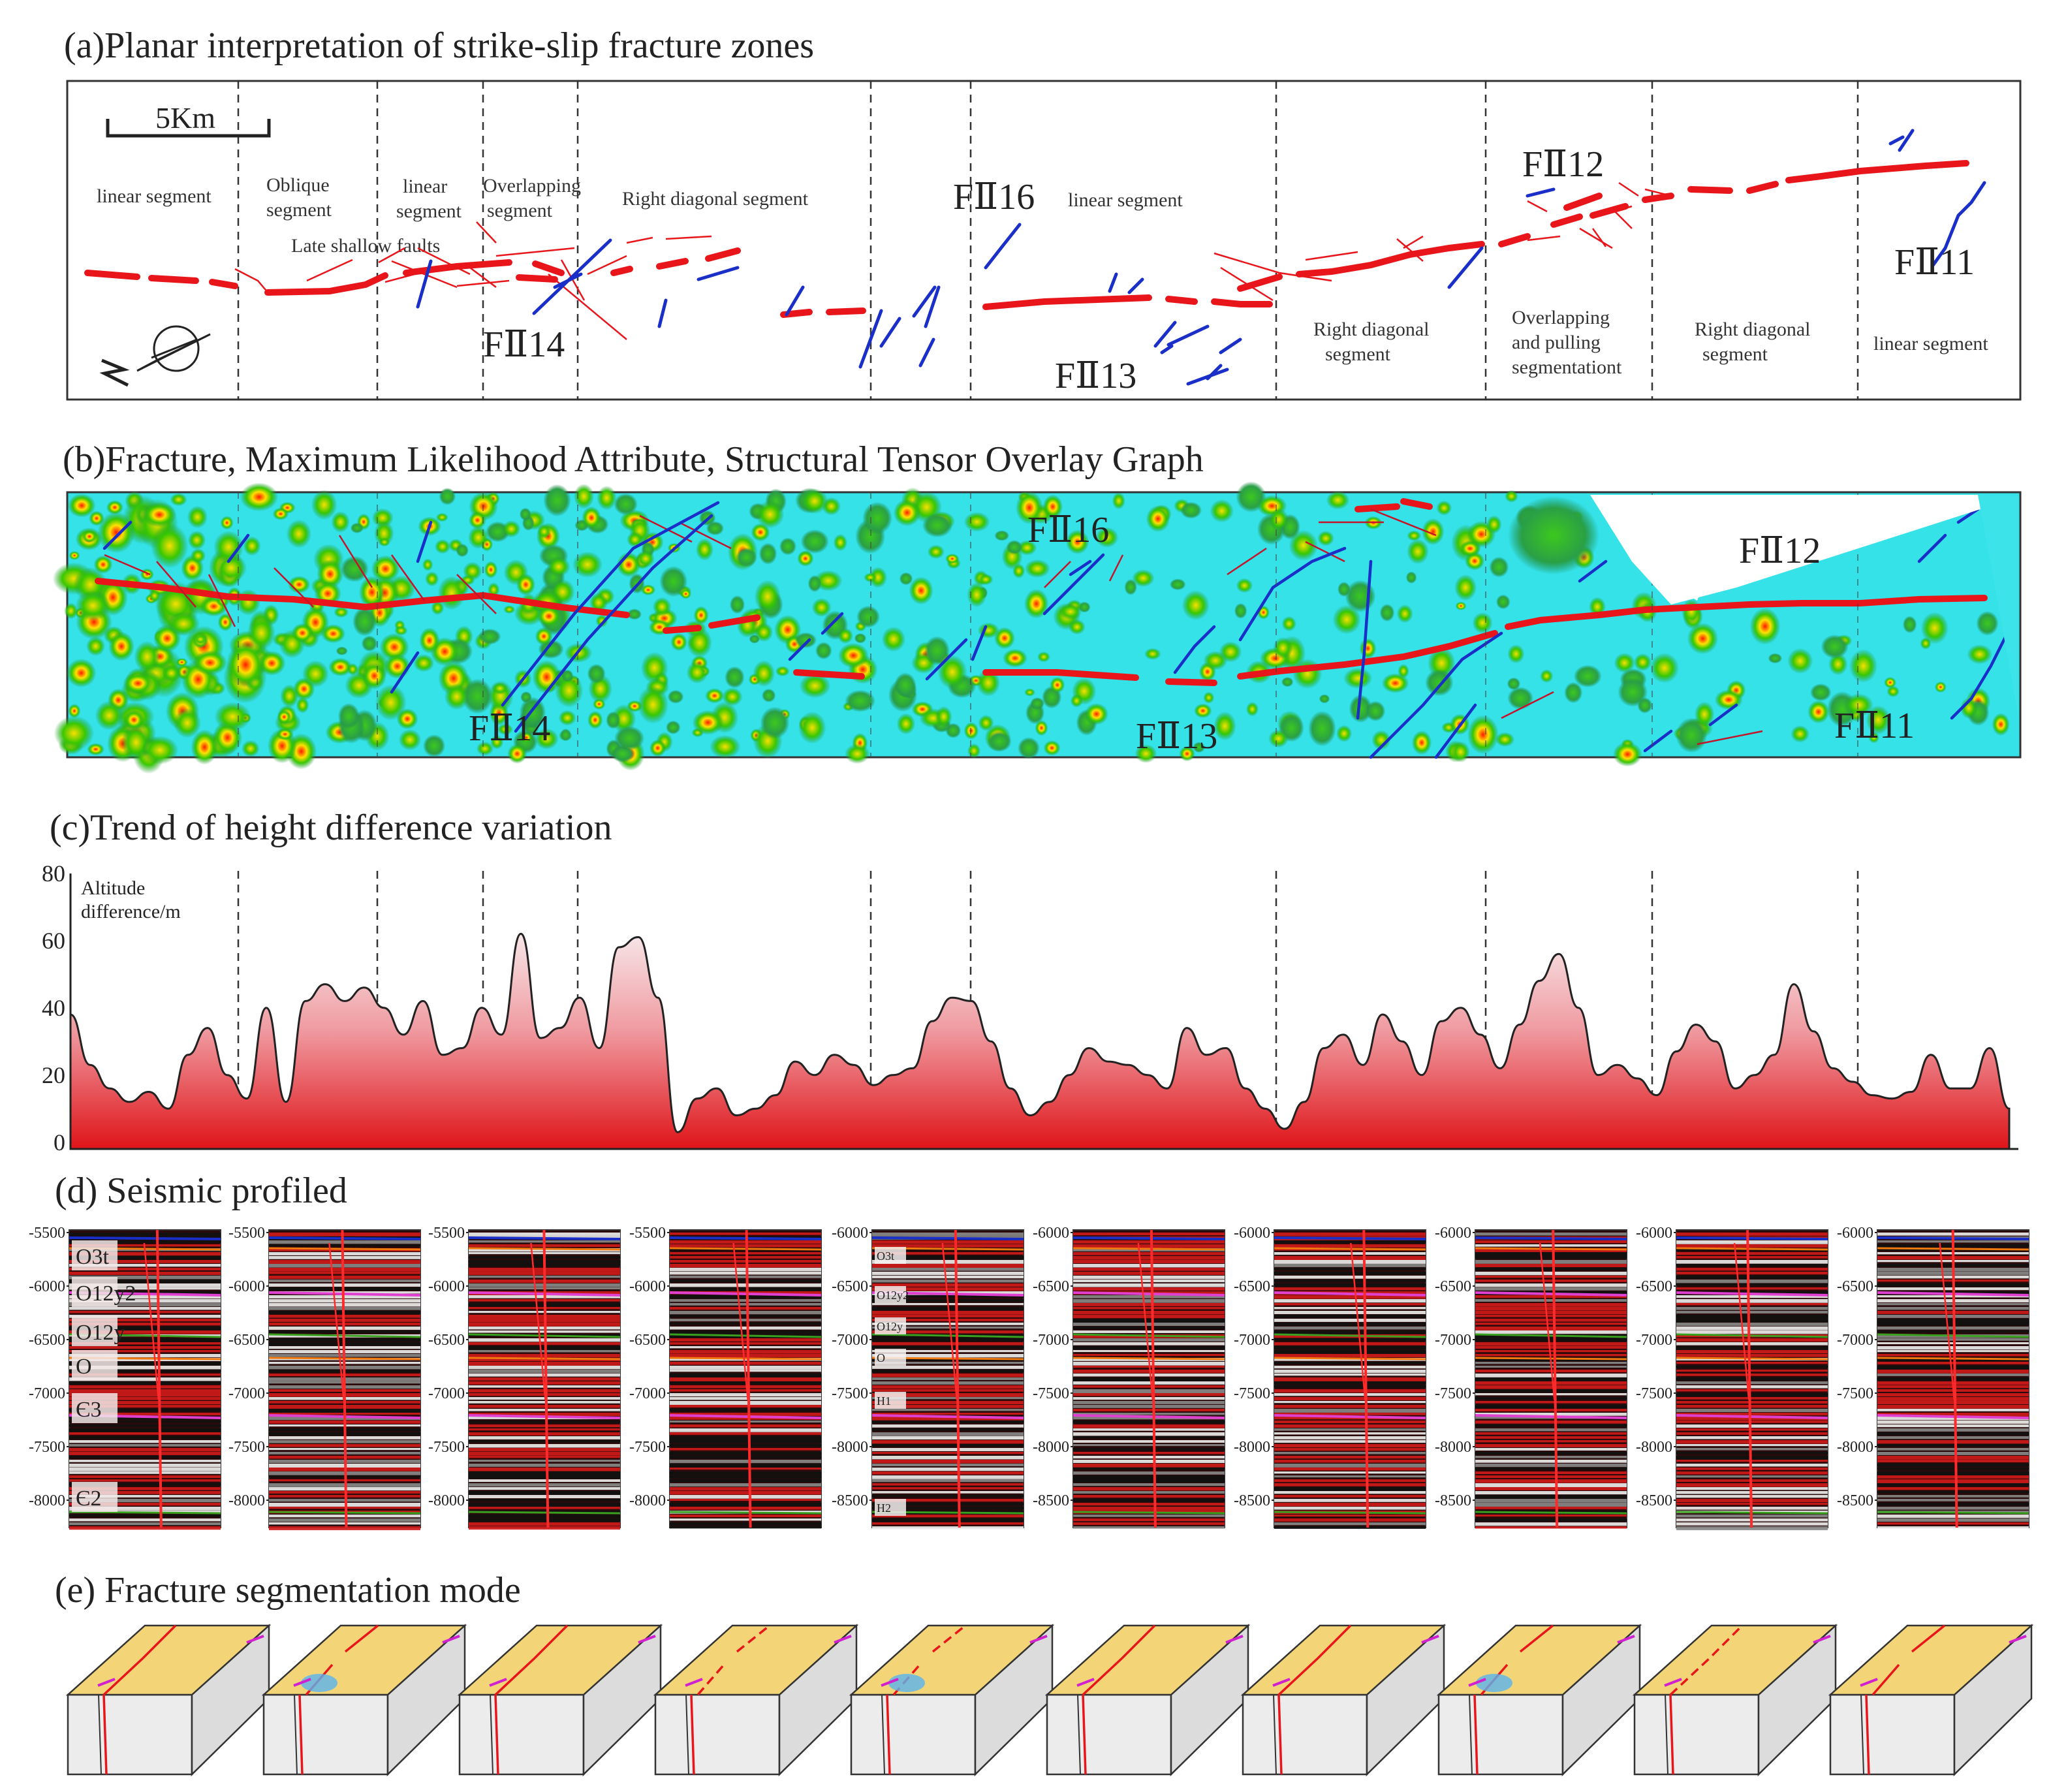 This screenshot has width=2051, height=1792. Describe the element at coordinates (188, 120) in the screenshot. I see `scale-bar: 5Km` at that location.